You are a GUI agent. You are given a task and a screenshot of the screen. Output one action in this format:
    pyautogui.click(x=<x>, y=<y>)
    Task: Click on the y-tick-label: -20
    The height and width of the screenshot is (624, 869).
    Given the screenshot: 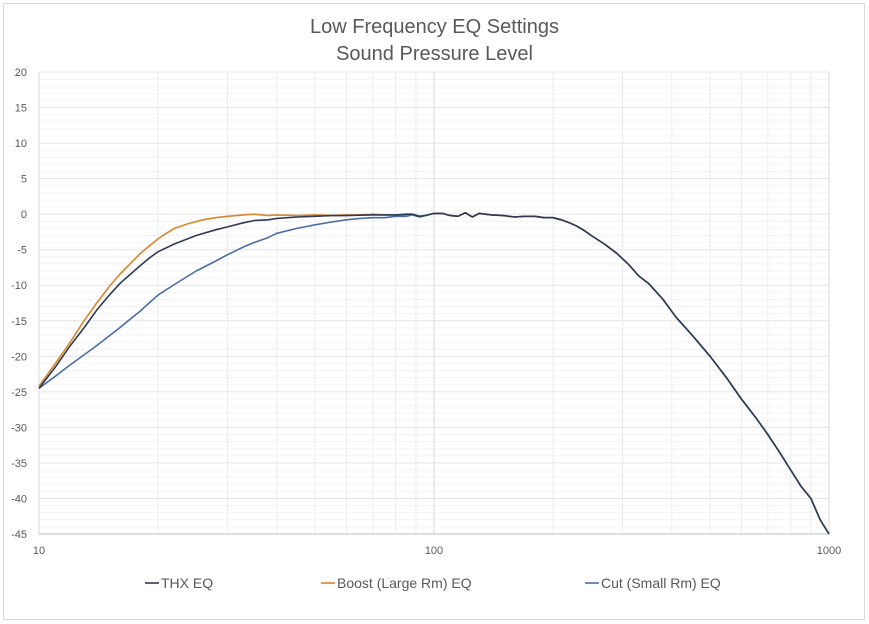 What is the action you would take?
    pyautogui.click(x=19, y=357)
    